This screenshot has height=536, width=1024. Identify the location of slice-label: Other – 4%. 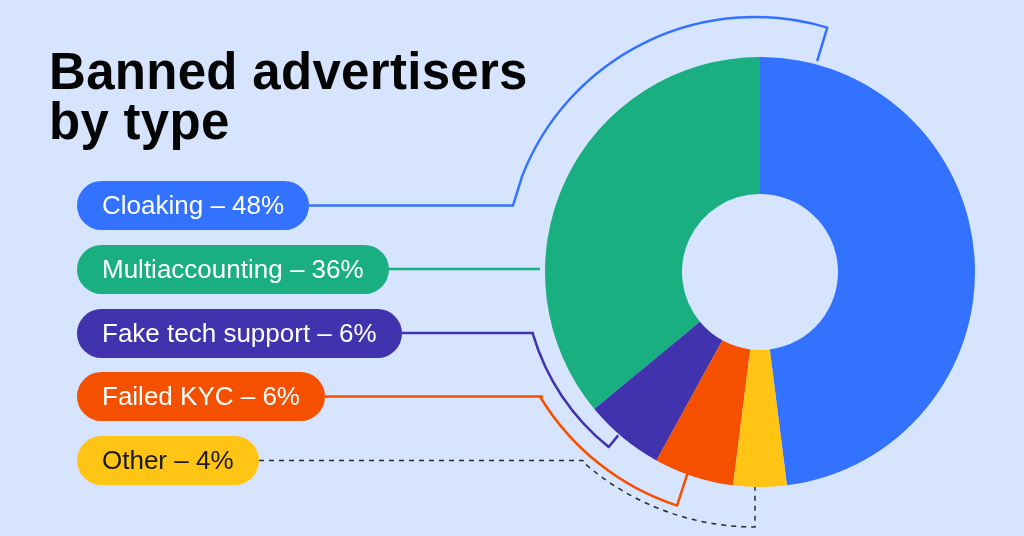
(168, 460).